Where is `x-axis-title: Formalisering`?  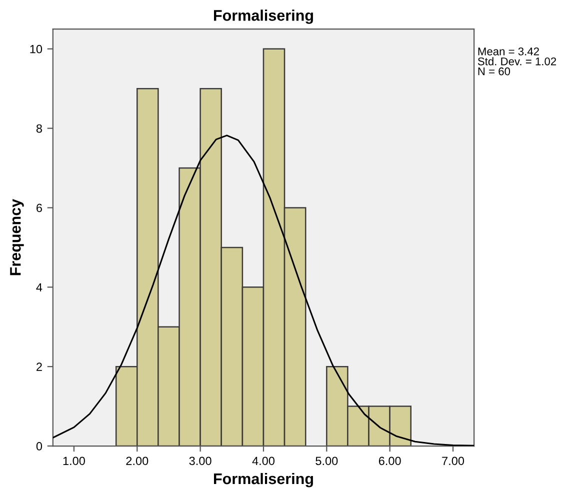
x-axis-title: Formalisering is located at coordinates (263, 480).